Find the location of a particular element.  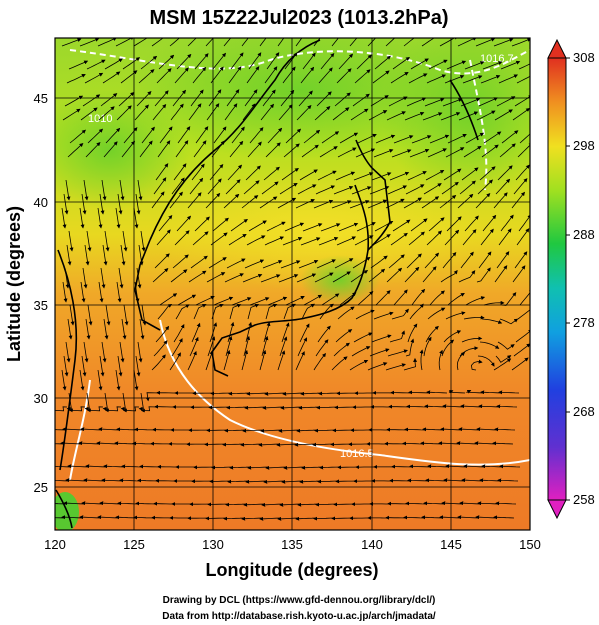

x-axis-ticks: 120 125 130 135 140 145 150 is located at coordinates (292, 544).